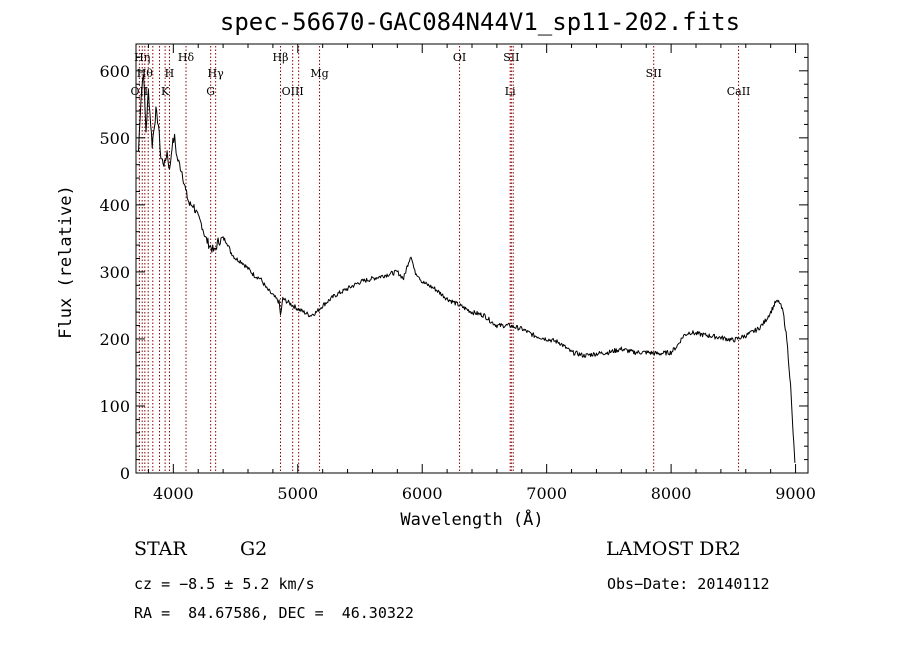 The image size is (900, 649). What do you see at coordinates (673, 549) in the screenshot?
I see `survey-name: LAMOST DR2` at bounding box center [673, 549].